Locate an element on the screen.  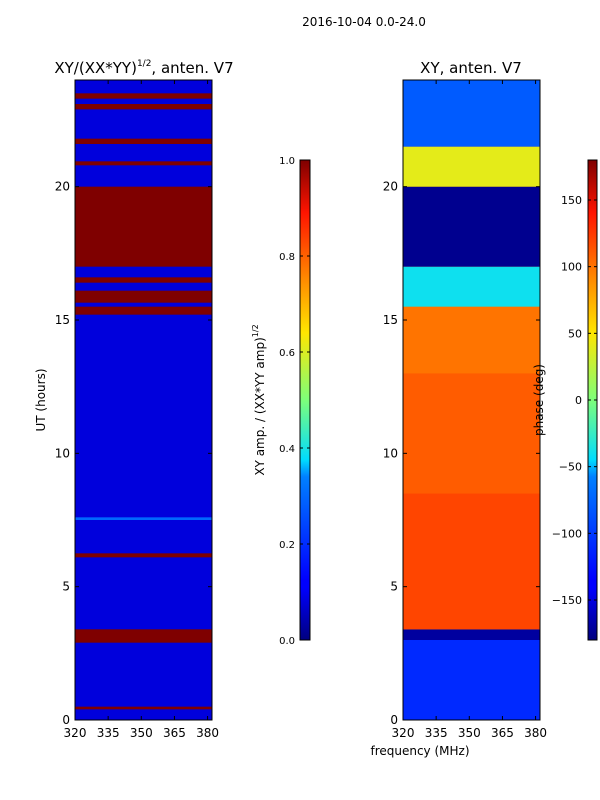
colorbar-tick-label: 100 is located at coordinates (571, 267).